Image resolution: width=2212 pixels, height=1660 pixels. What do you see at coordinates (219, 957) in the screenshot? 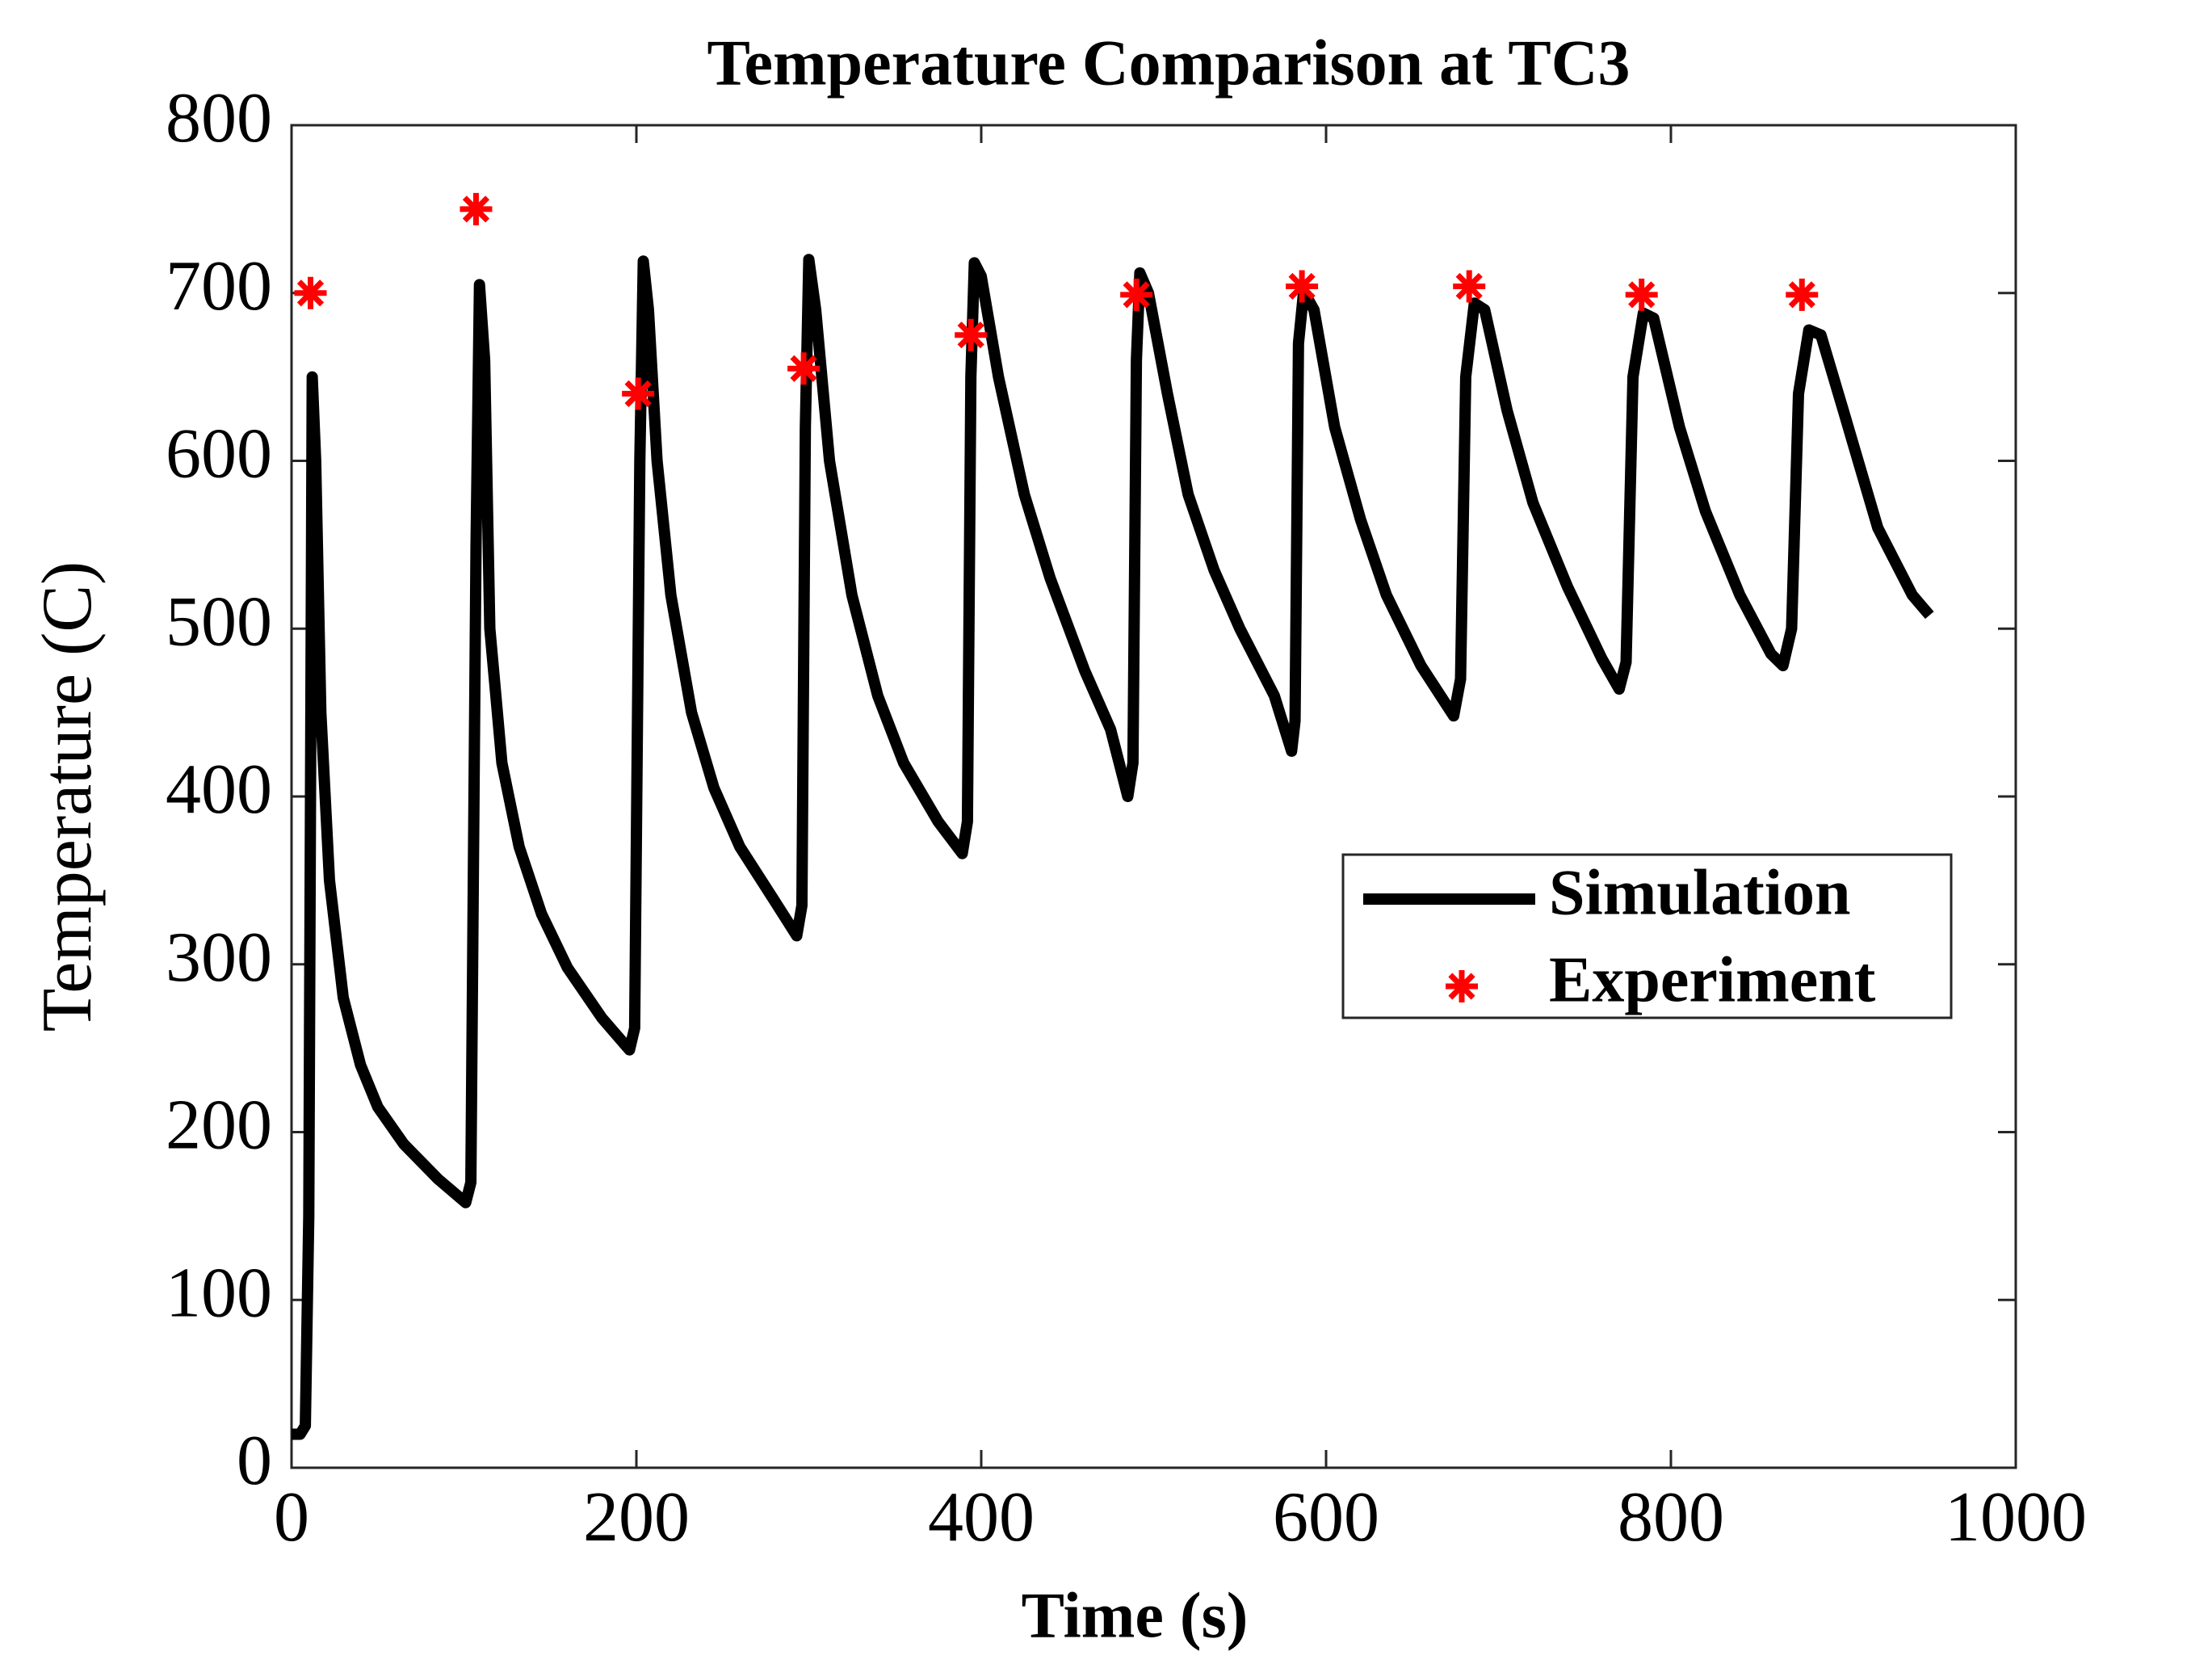
I see `y-tick-label: 300` at bounding box center [219, 957].